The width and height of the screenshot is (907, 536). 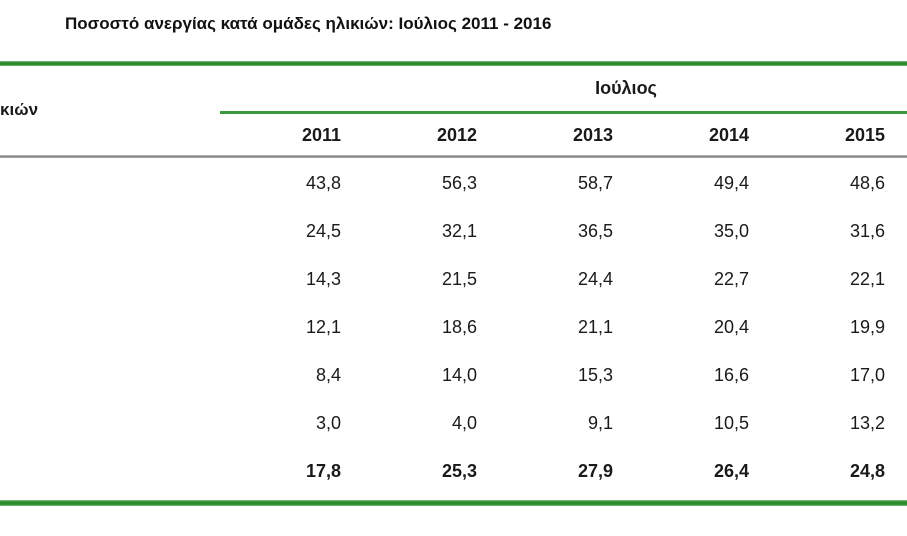 What do you see at coordinates (731, 374) in the screenshot?
I see `table-cell: 16,6` at bounding box center [731, 374].